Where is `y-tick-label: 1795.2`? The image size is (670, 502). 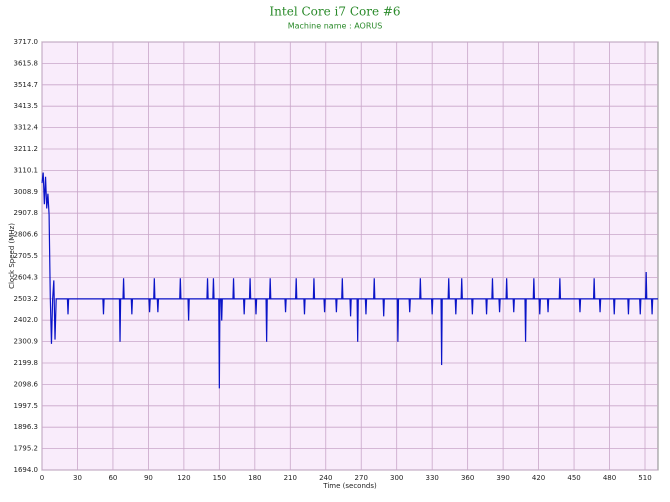 y-tick-label: 1795.2 is located at coordinates (26, 449).